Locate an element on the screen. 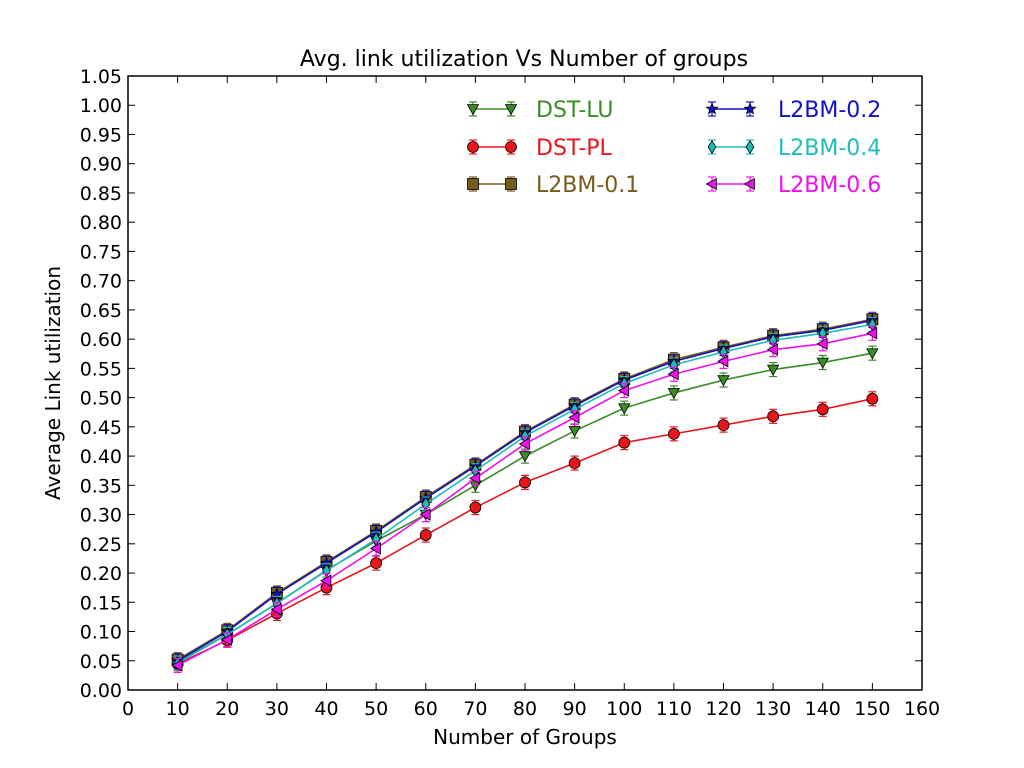 The width and height of the screenshot is (1024, 768). x-tick-label: 10 is located at coordinates (178, 709).